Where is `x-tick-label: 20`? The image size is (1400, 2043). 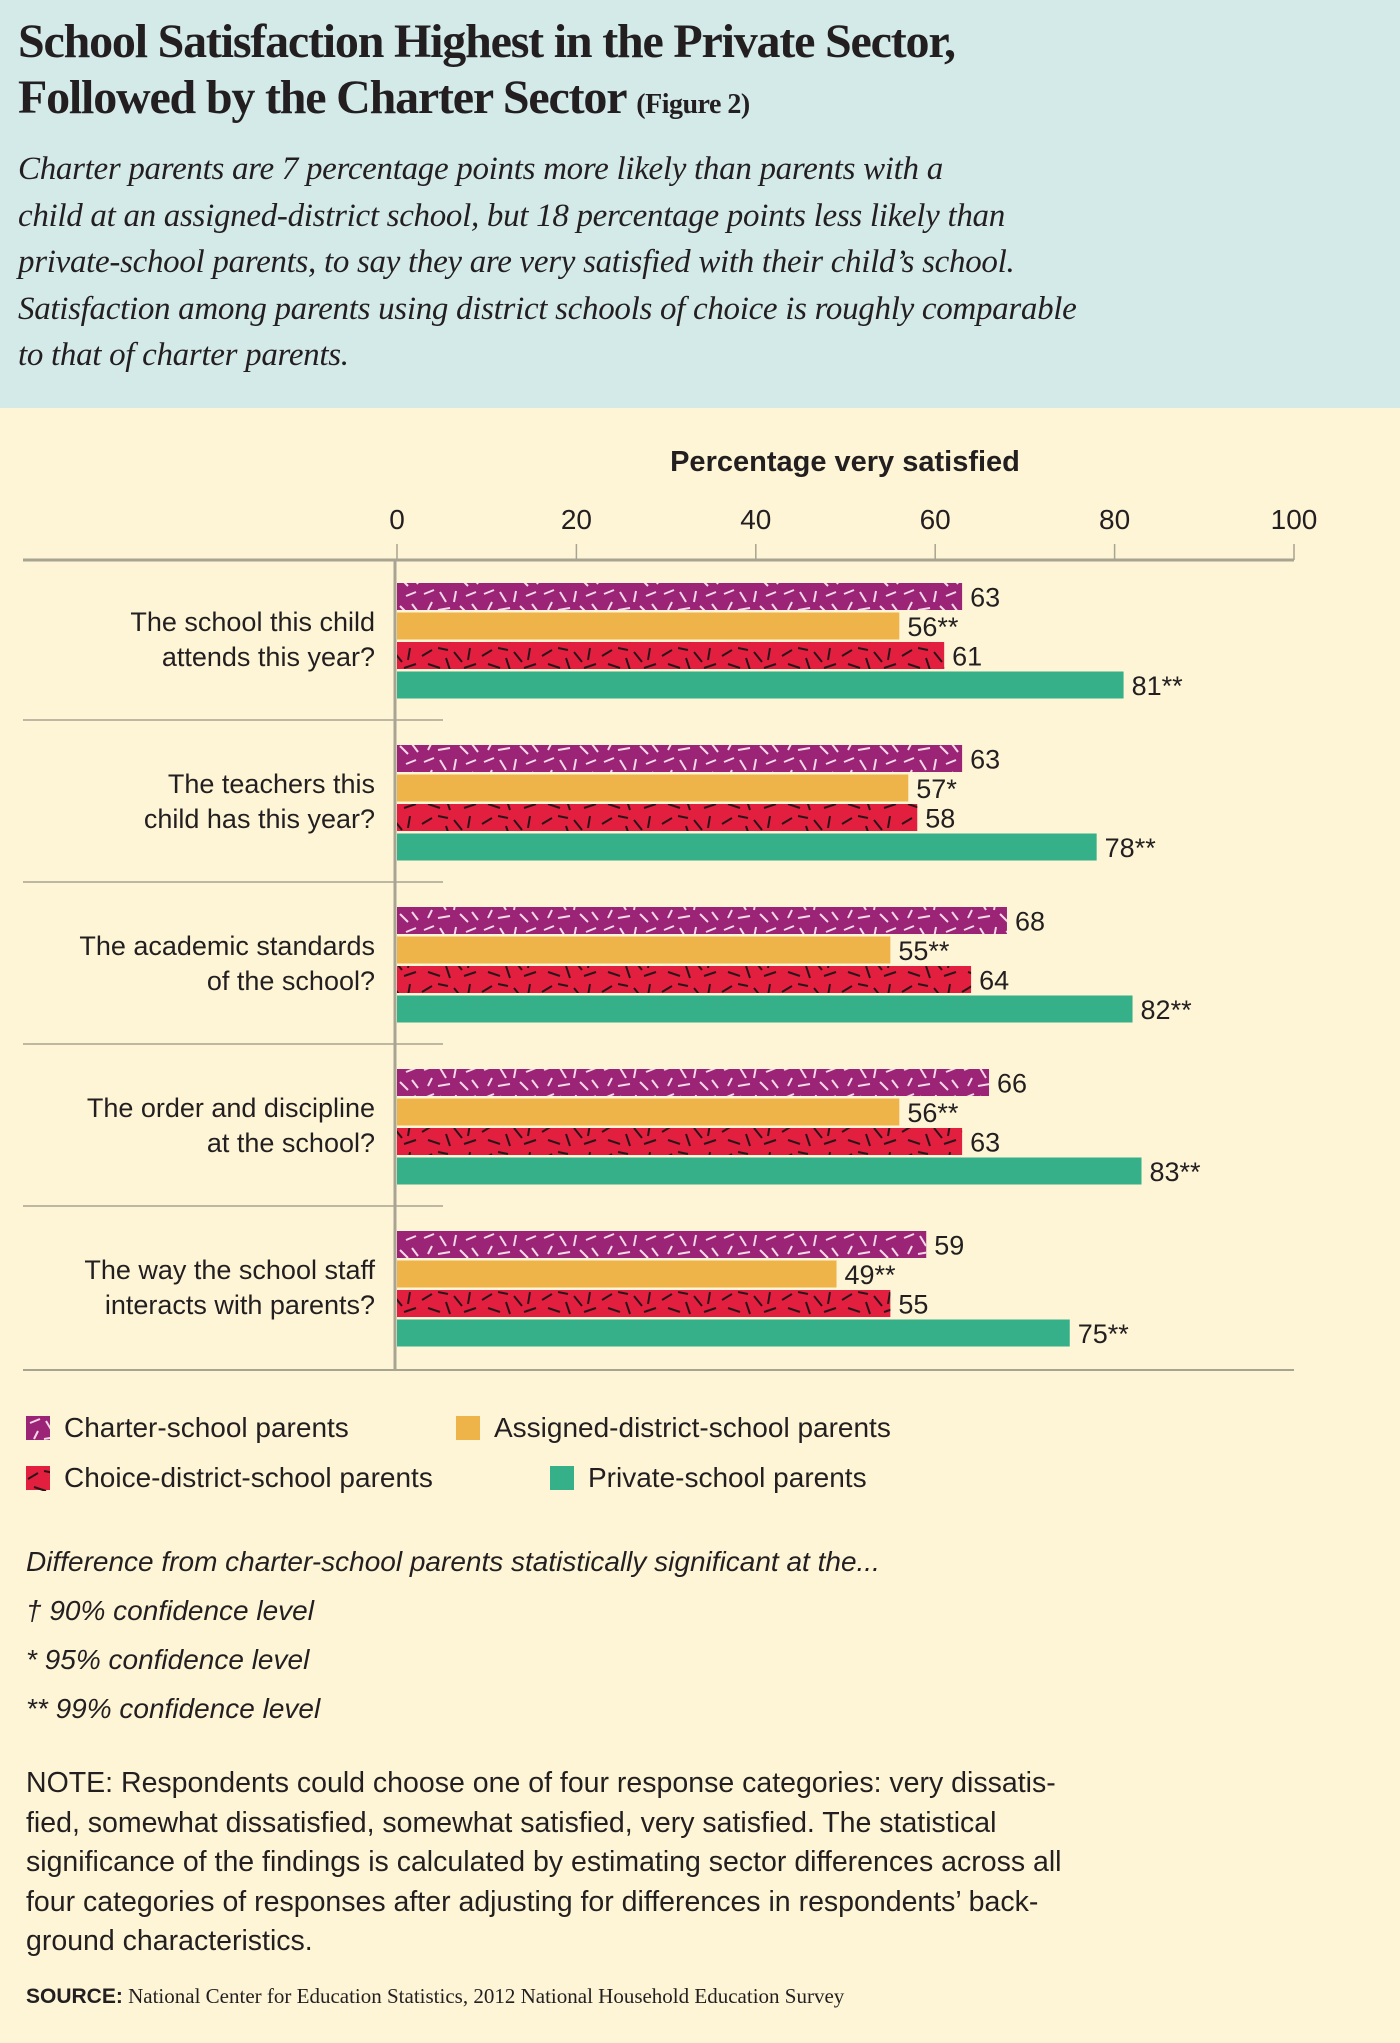 x-tick-label: 20 is located at coordinates (576, 519).